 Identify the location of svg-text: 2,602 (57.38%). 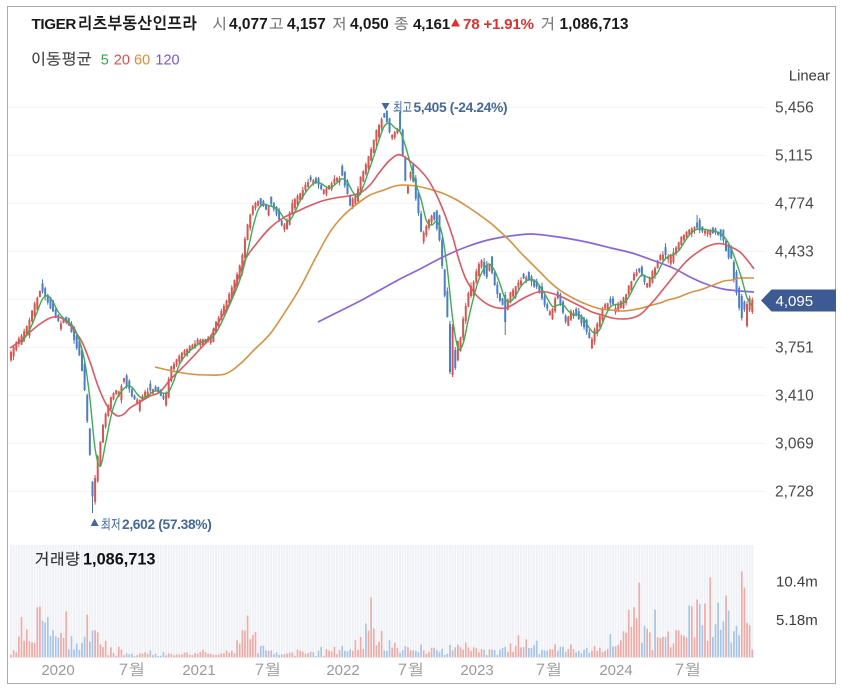
(166, 524).